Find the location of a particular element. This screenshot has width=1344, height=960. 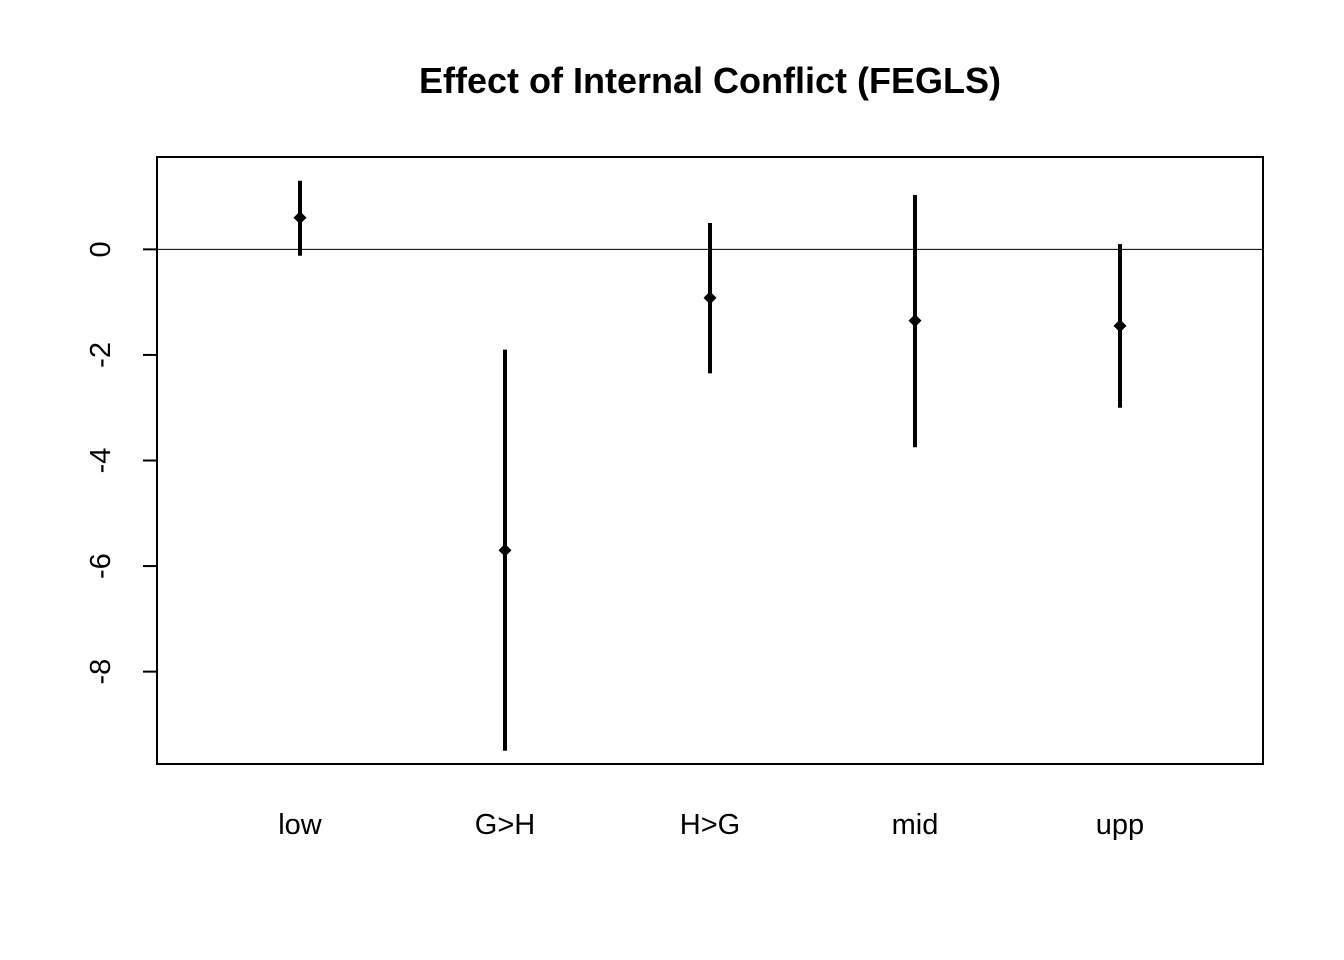

x-category-label: low is located at coordinates (300, 825).